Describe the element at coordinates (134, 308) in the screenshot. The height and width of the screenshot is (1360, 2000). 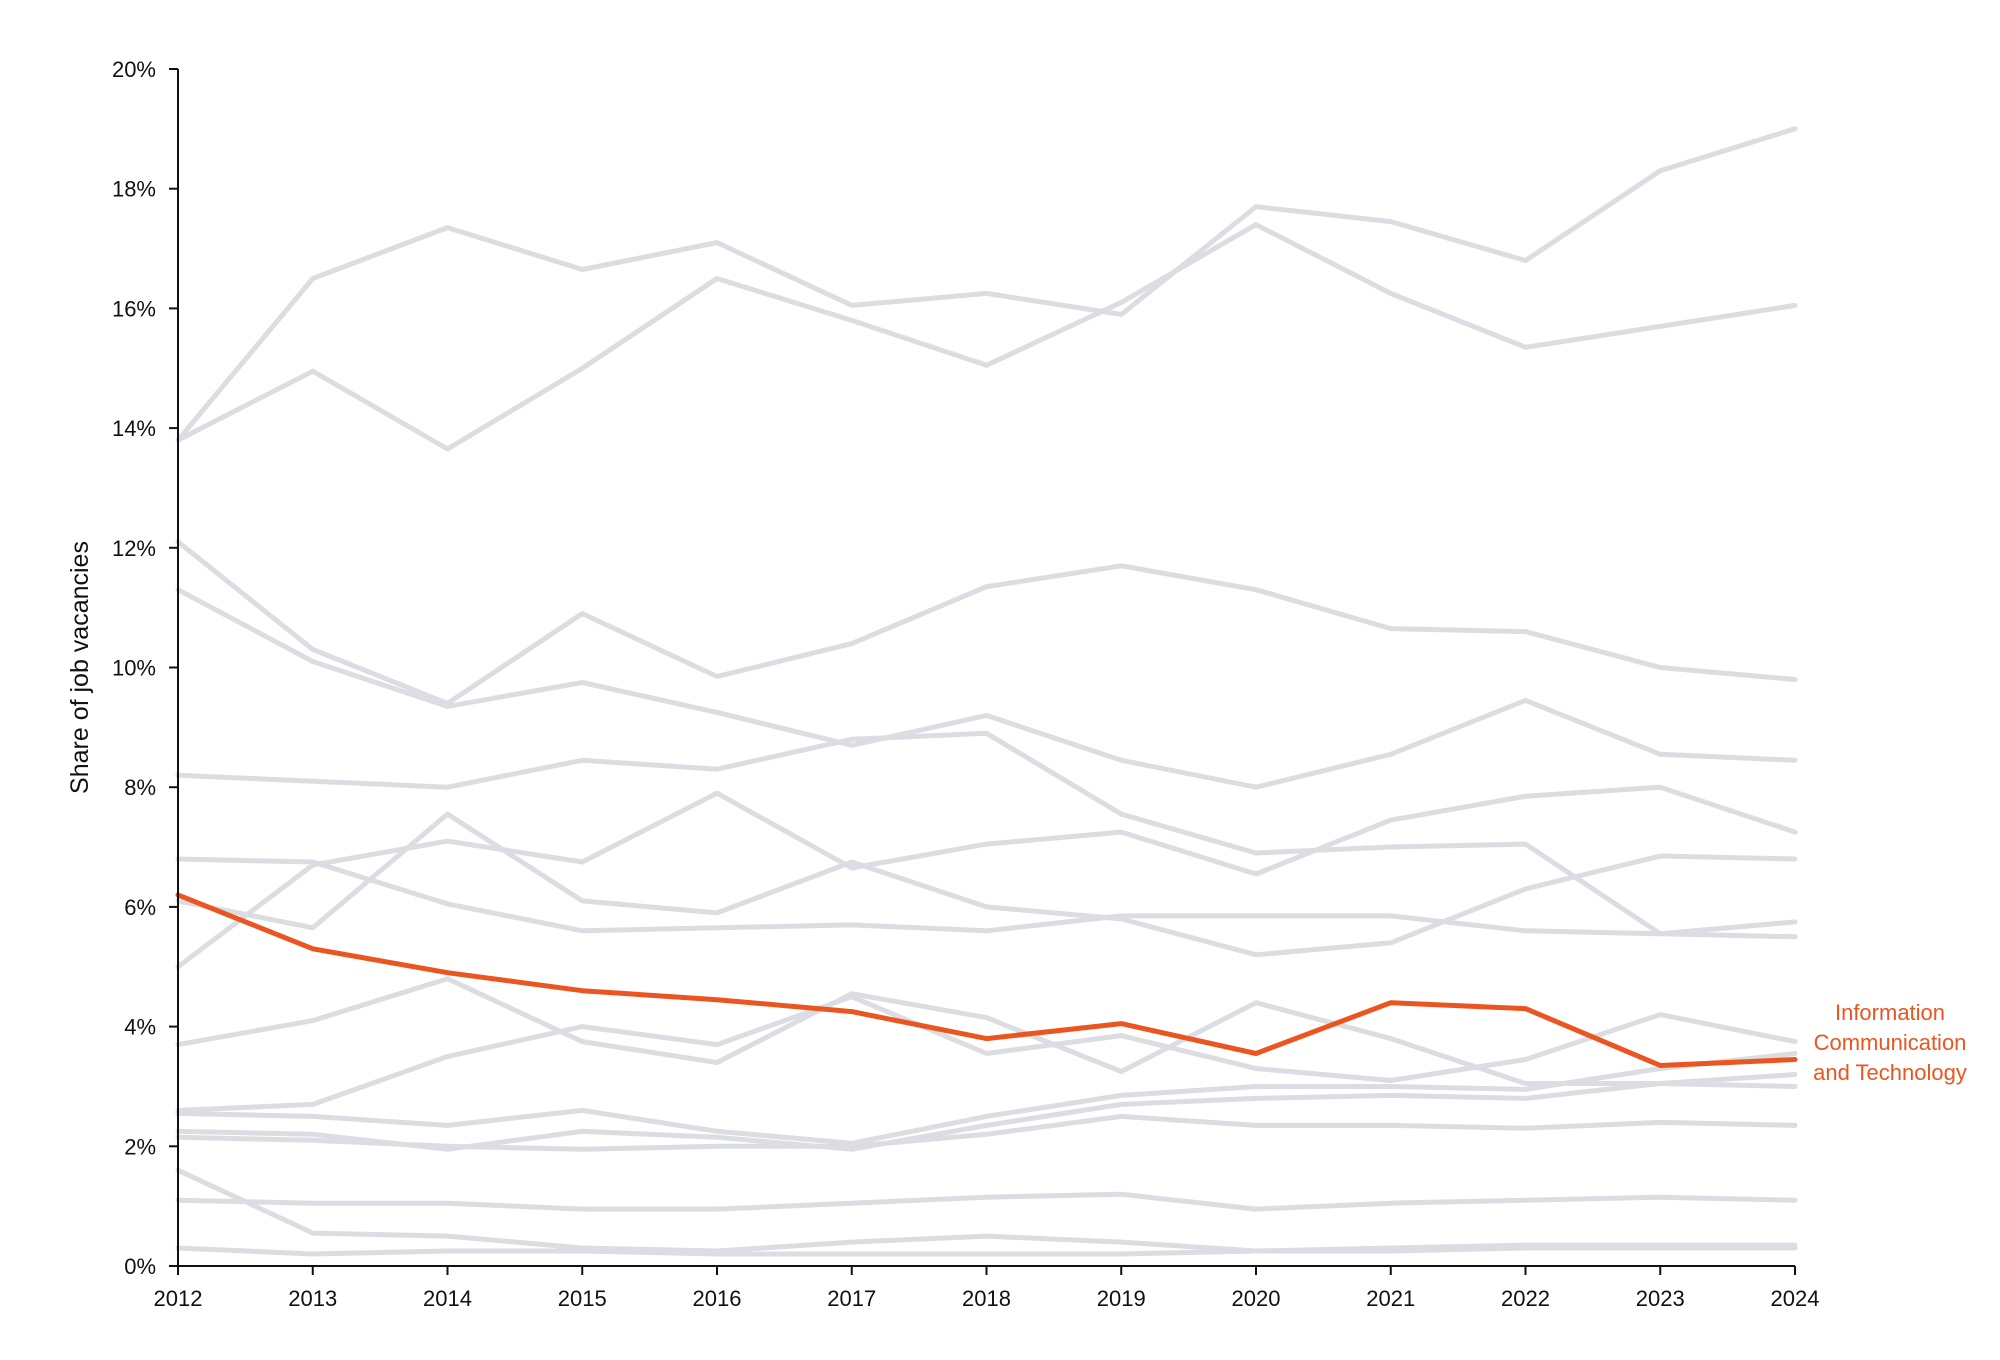
I see `y-tick-label: 16%` at that location.